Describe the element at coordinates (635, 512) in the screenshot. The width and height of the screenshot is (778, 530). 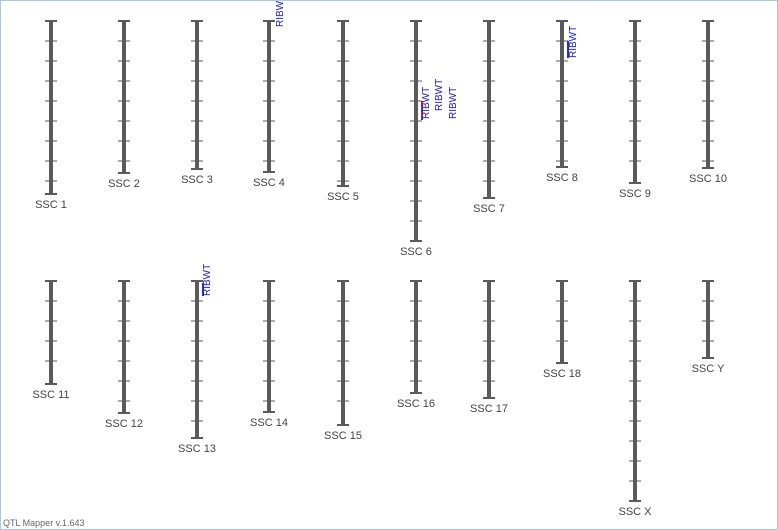
I see `chromosome-label: SSC X` at that location.